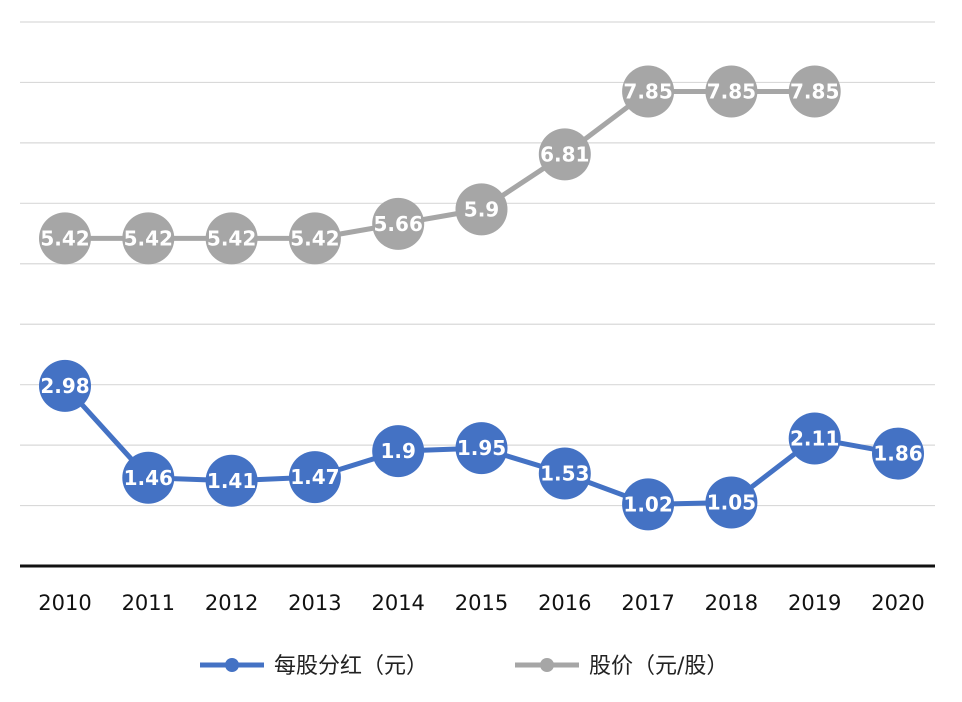  Describe the element at coordinates (814, 603) in the screenshot. I see `x-tick-label: 2019` at that location.